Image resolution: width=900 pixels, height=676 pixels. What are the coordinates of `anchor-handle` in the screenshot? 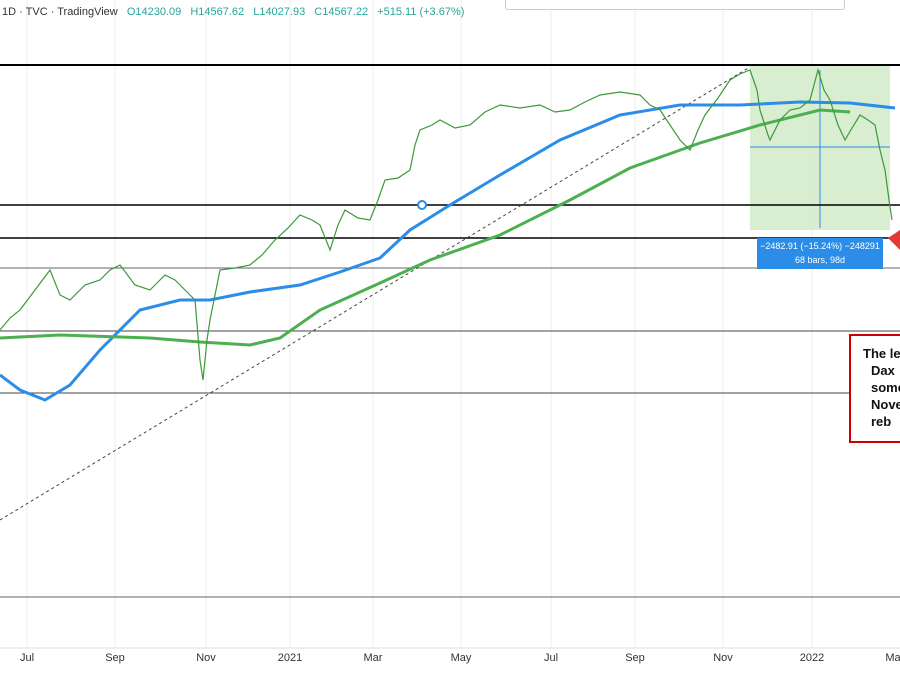 It's located at (422, 205).